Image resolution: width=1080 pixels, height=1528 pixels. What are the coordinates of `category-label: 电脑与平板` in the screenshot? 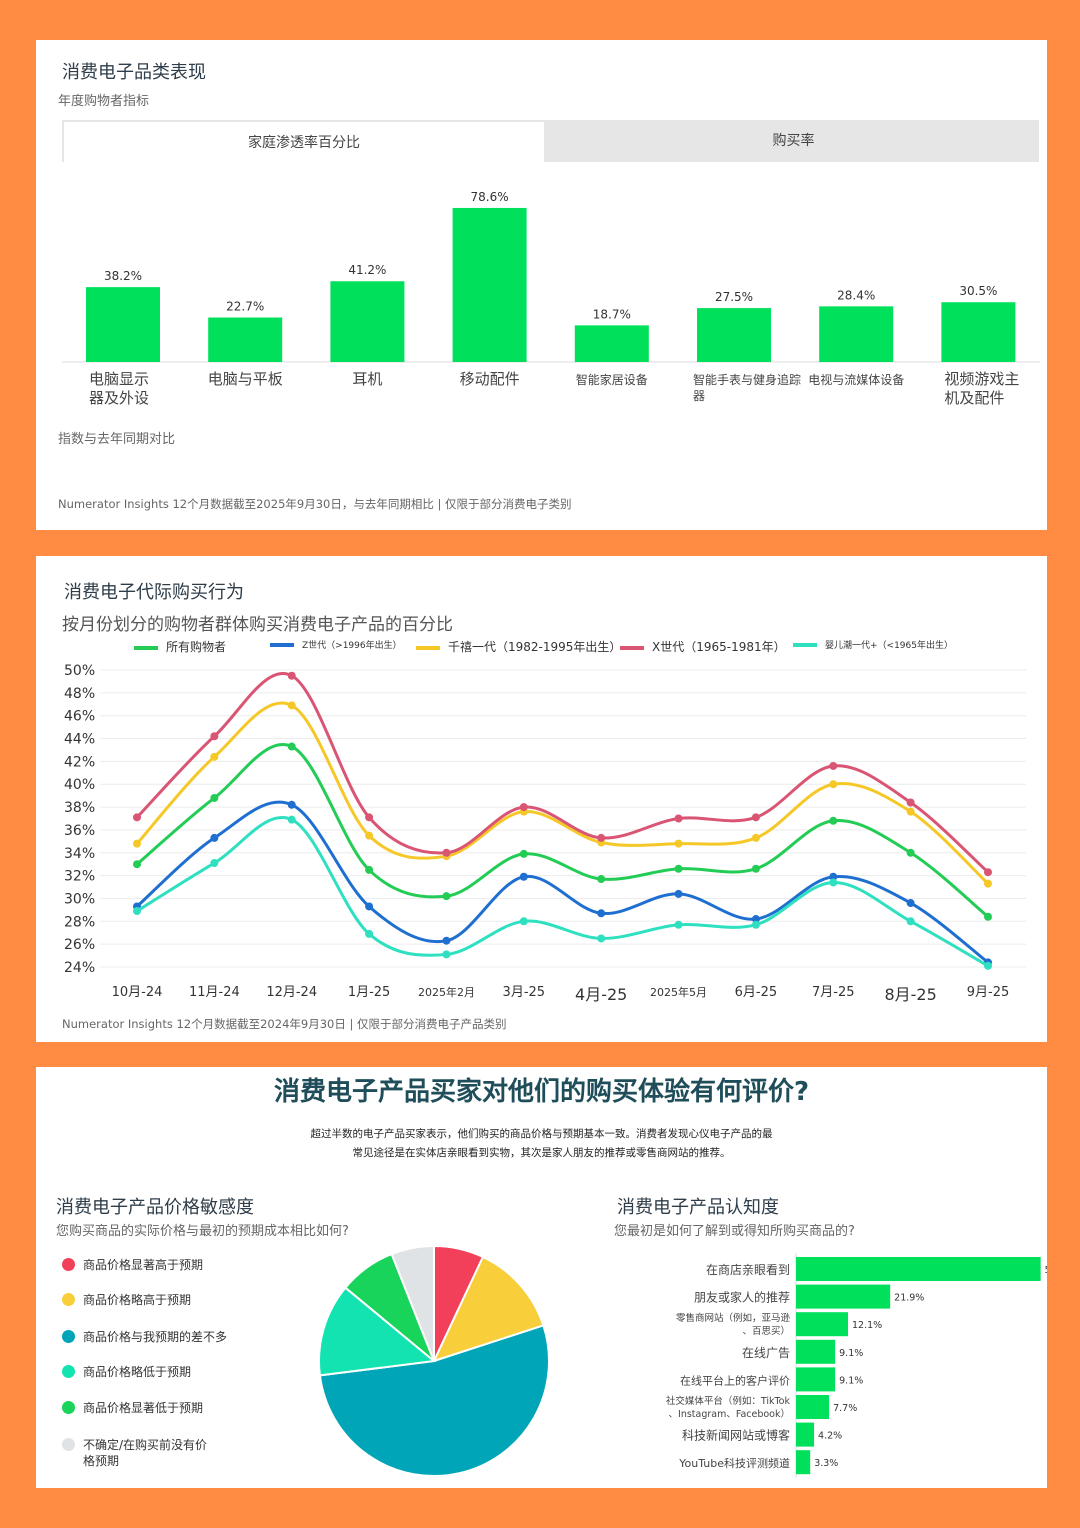 It's located at (245, 379).